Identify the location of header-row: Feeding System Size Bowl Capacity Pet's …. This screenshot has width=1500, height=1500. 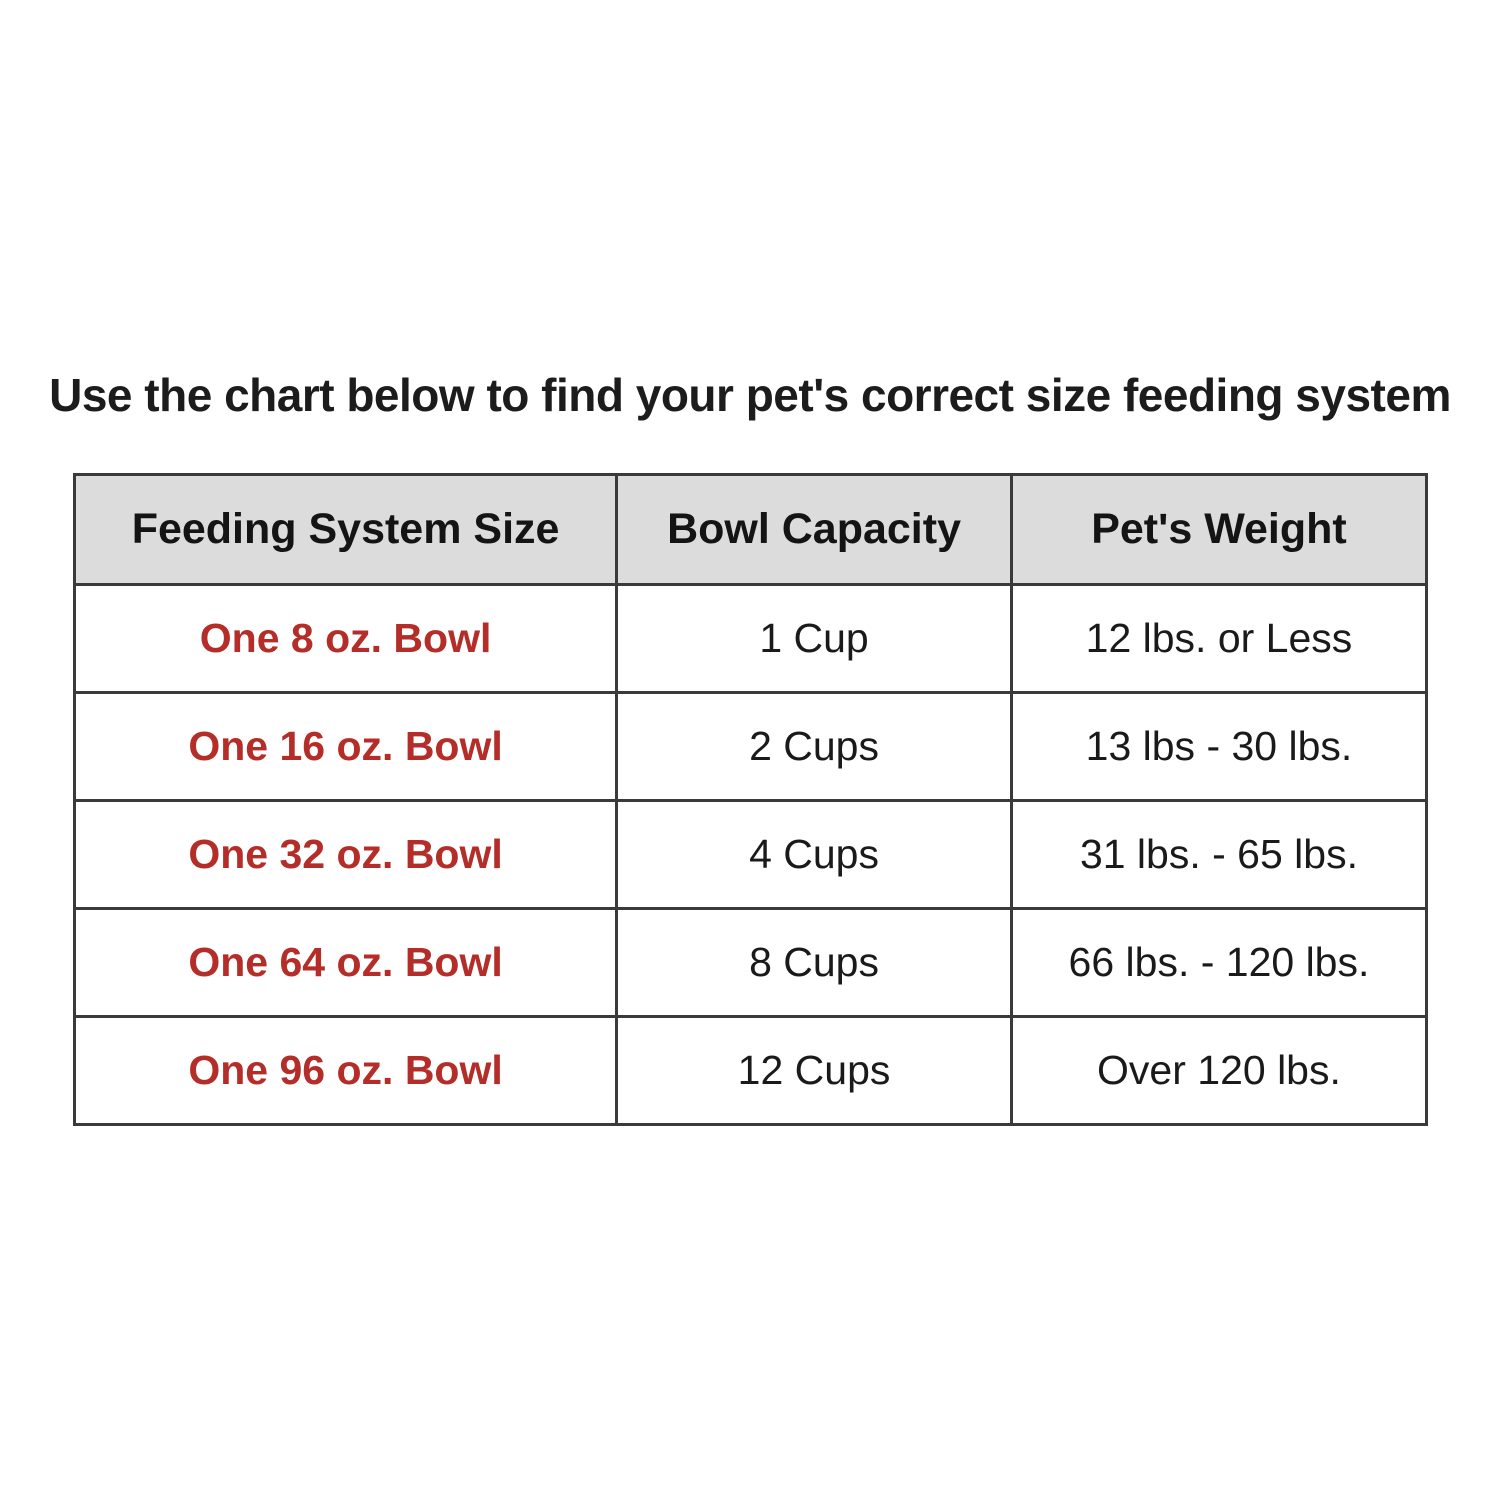
(750, 529).